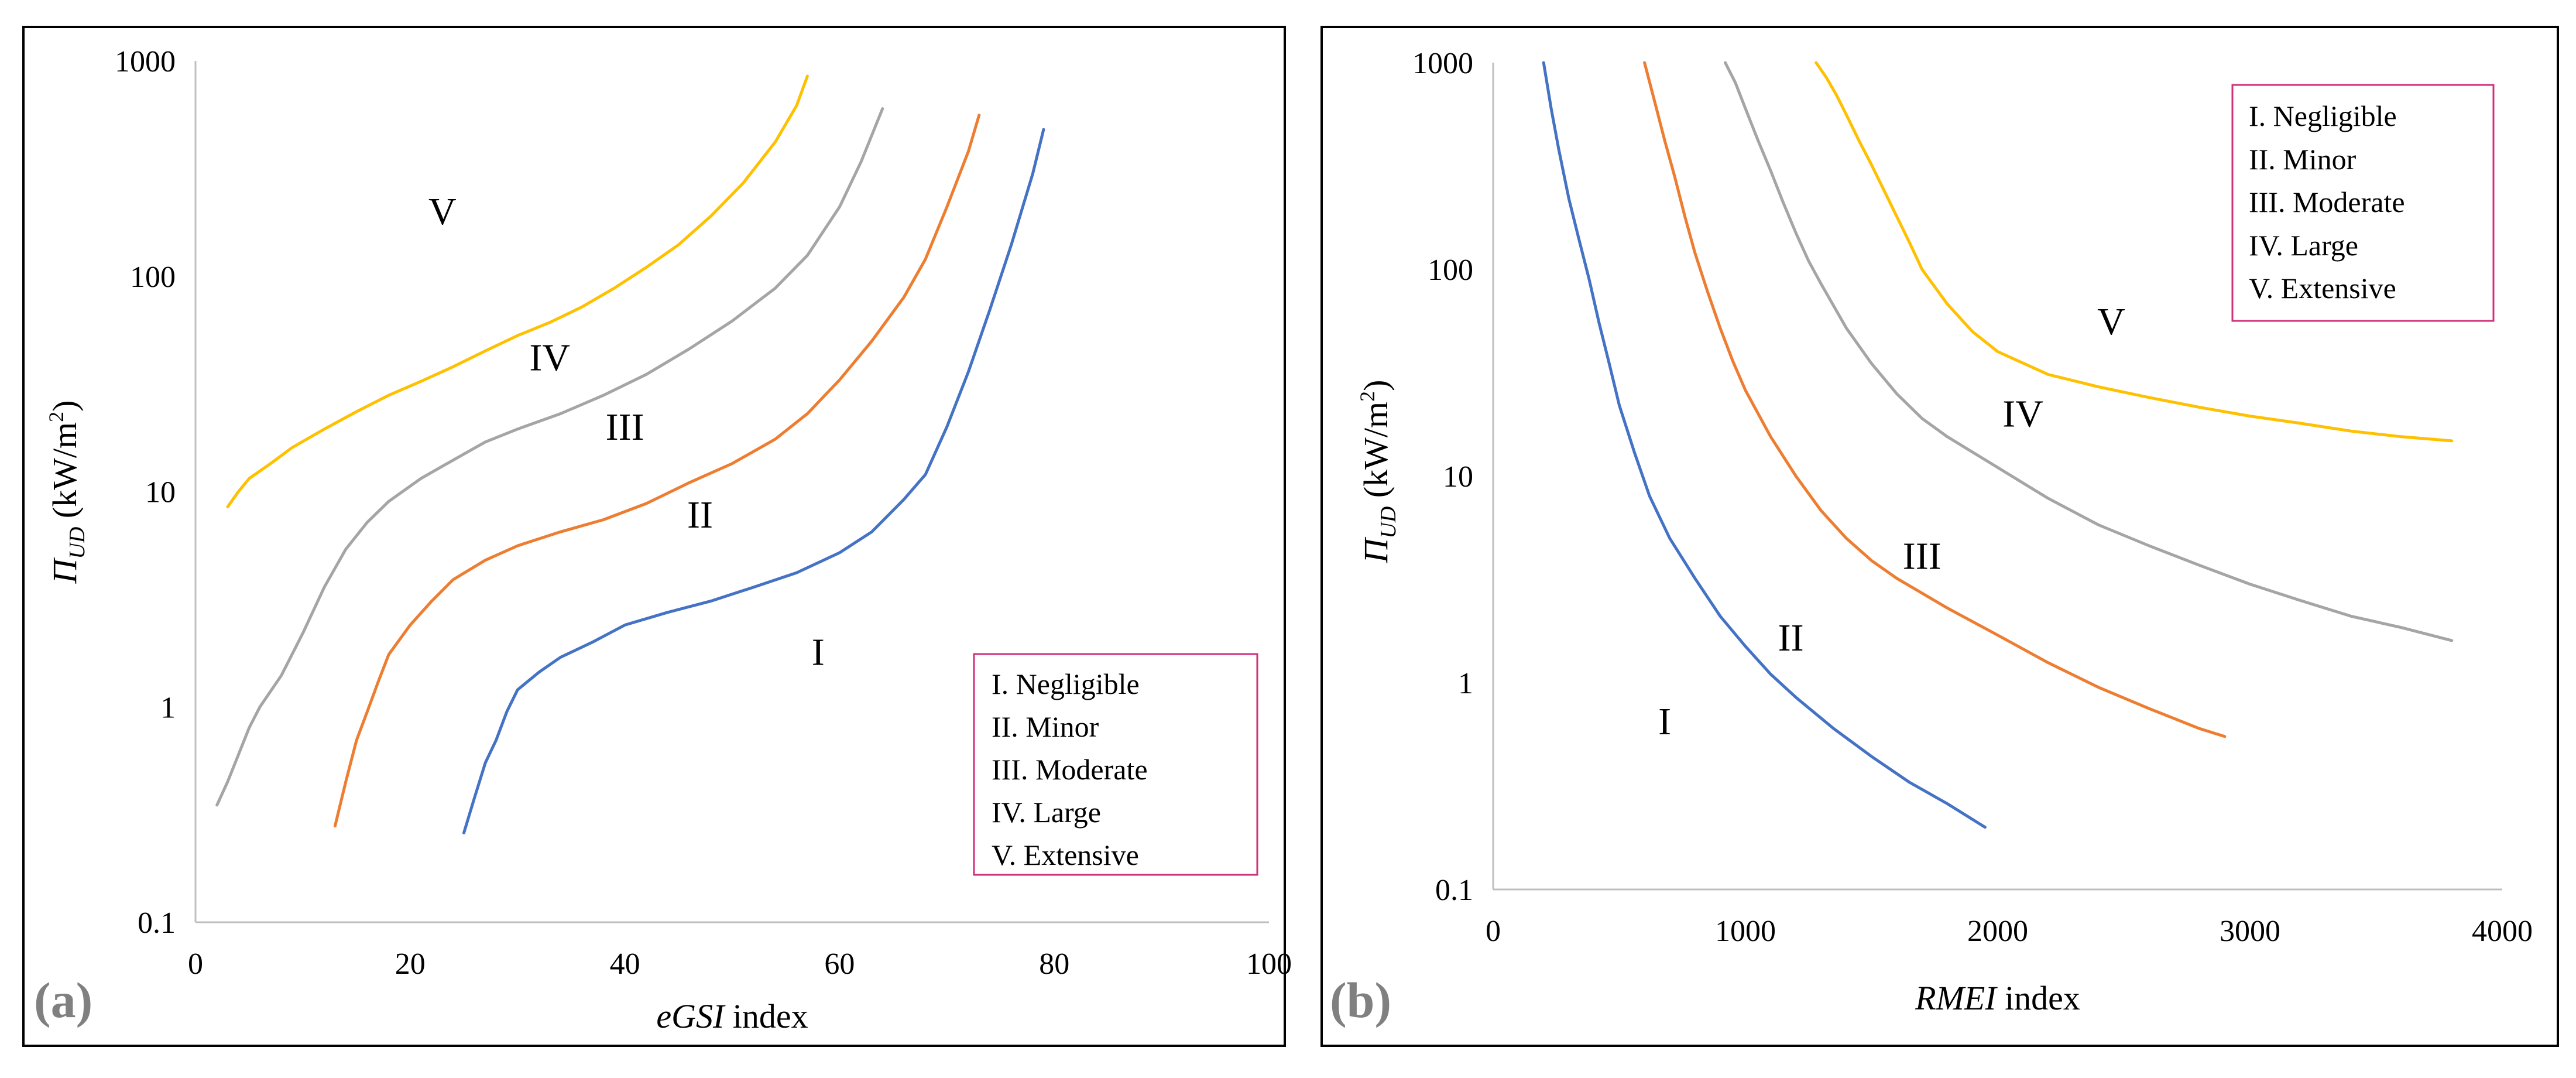  I want to click on panel-b-x-tick-label: 3000, so click(2250, 932).